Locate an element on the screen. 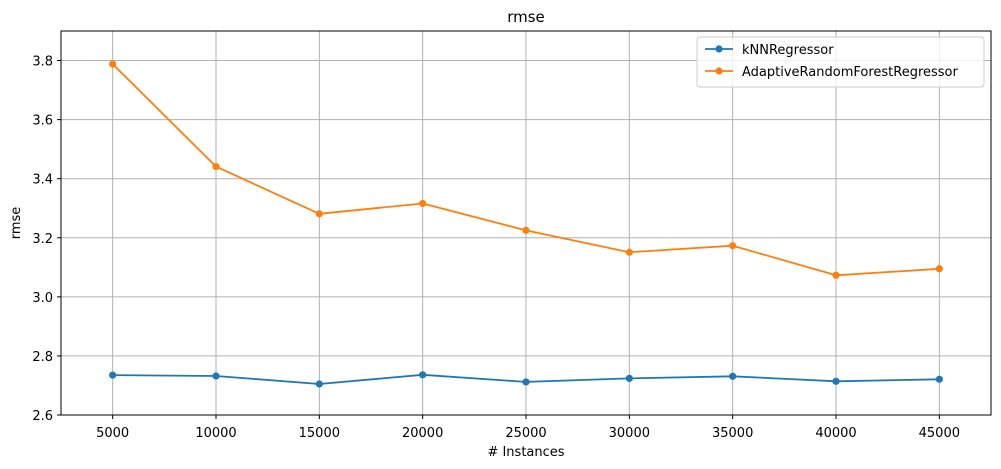  chart-title: rmse is located at coordinates (526, 17).